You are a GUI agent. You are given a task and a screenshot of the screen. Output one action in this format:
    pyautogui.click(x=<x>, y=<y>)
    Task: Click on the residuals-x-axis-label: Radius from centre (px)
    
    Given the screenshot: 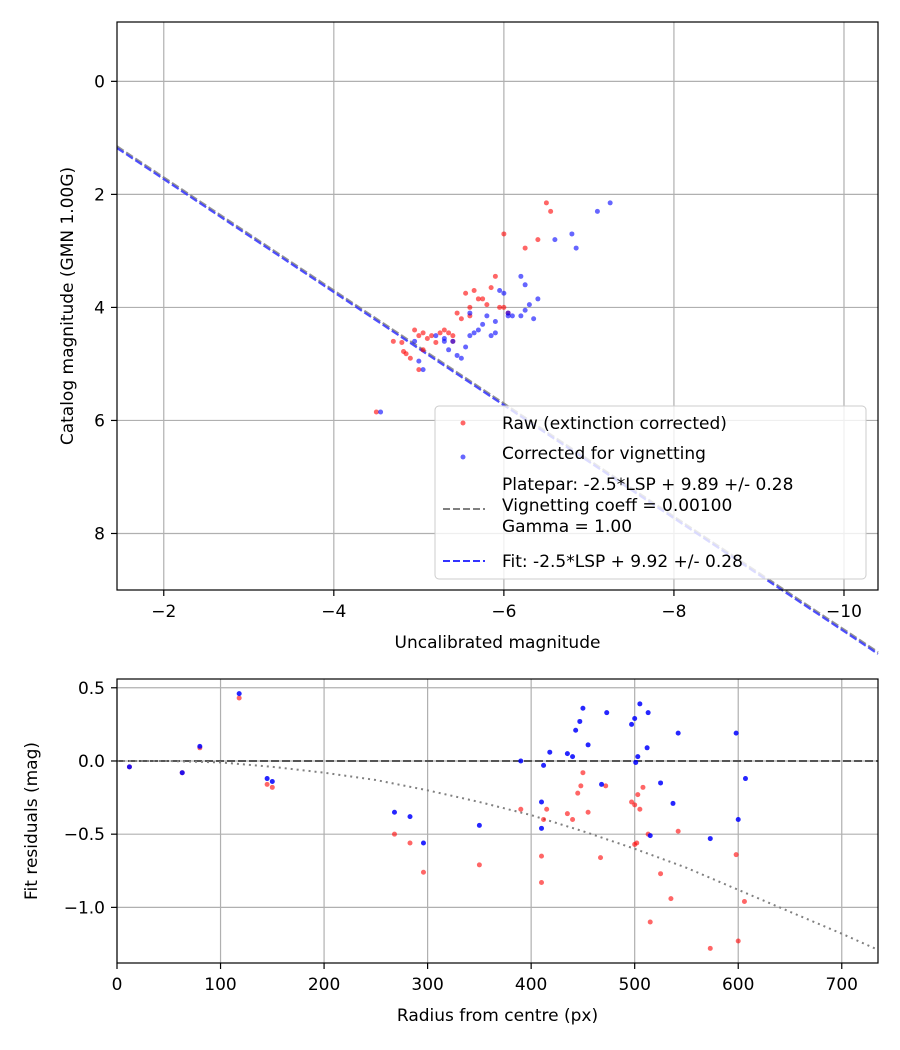 What is the action you would take?
    pyautogui.click(x=497, y=1016)
    